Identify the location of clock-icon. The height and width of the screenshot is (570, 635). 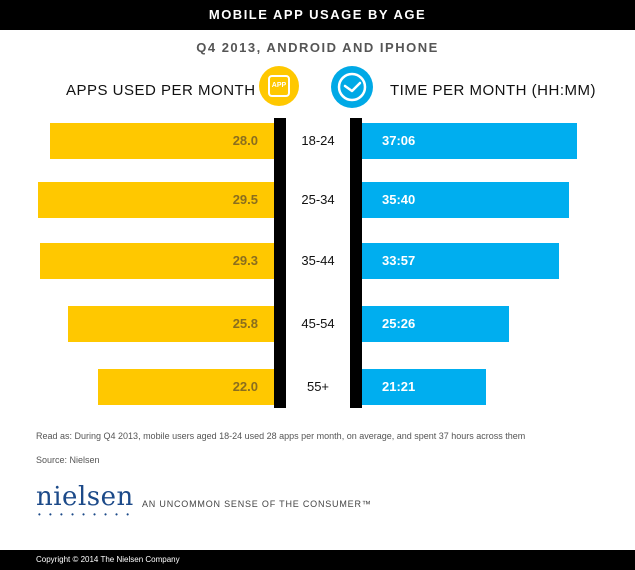
(352, 87).